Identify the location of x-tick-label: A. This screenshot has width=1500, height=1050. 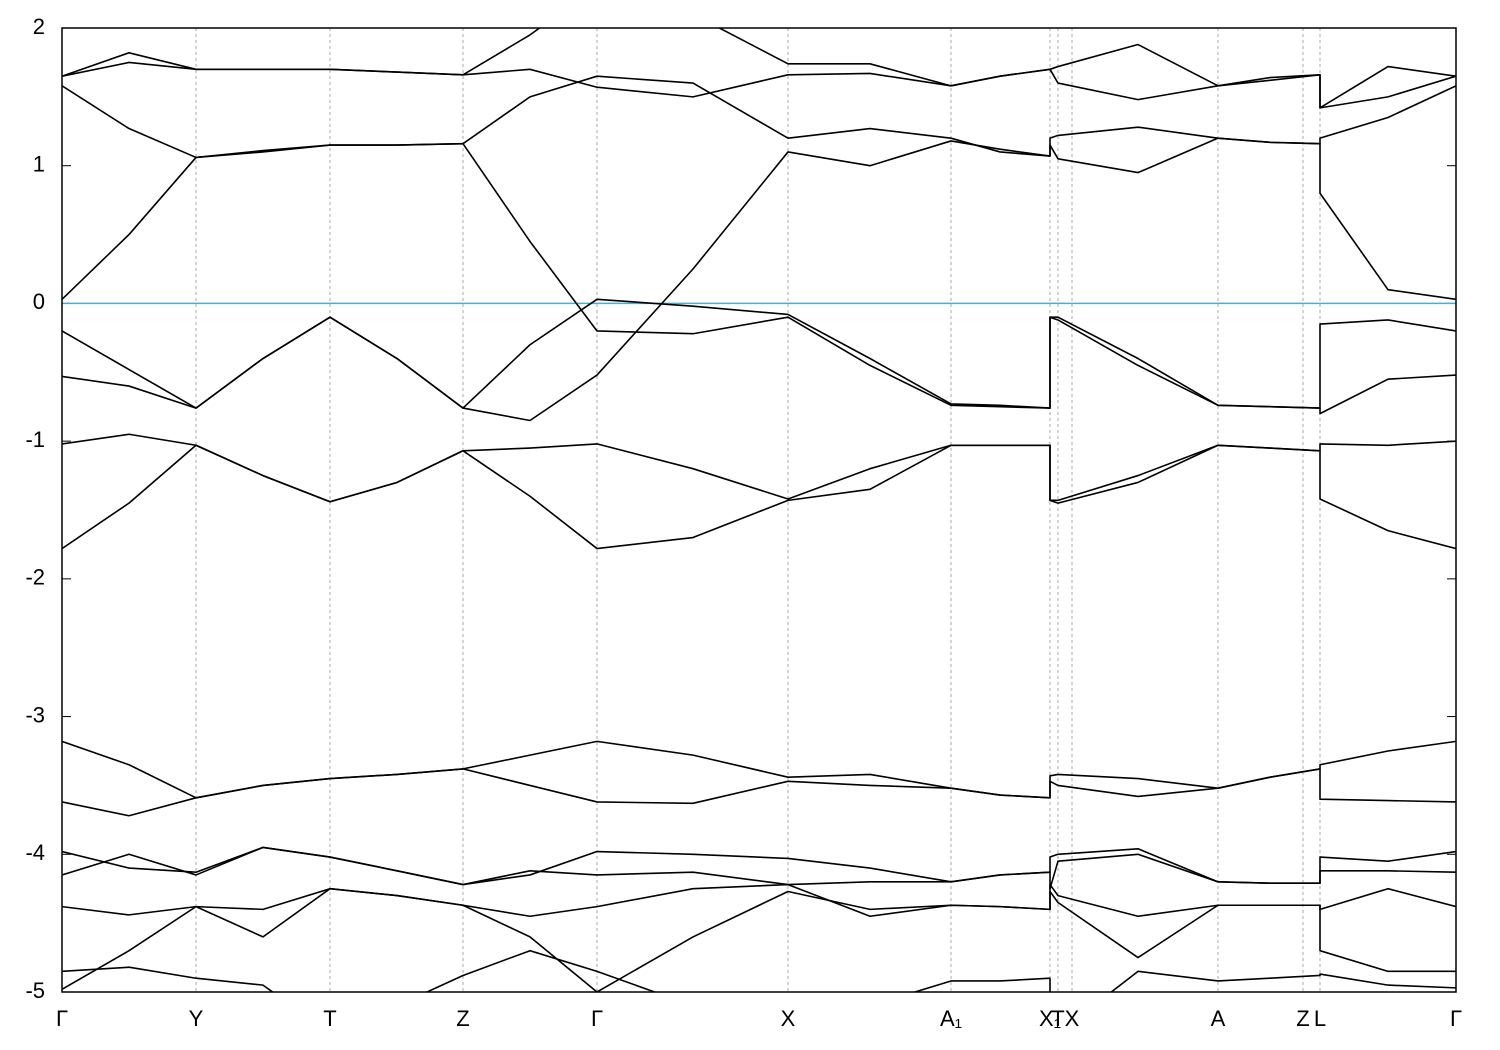
(1218, 1018).